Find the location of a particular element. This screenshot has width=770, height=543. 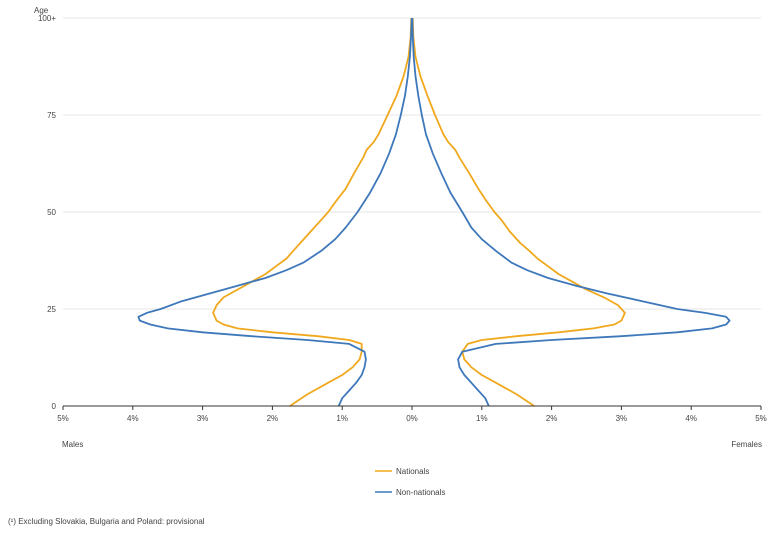

y-tick-label: 100+ is located at coordinates (47, 18).